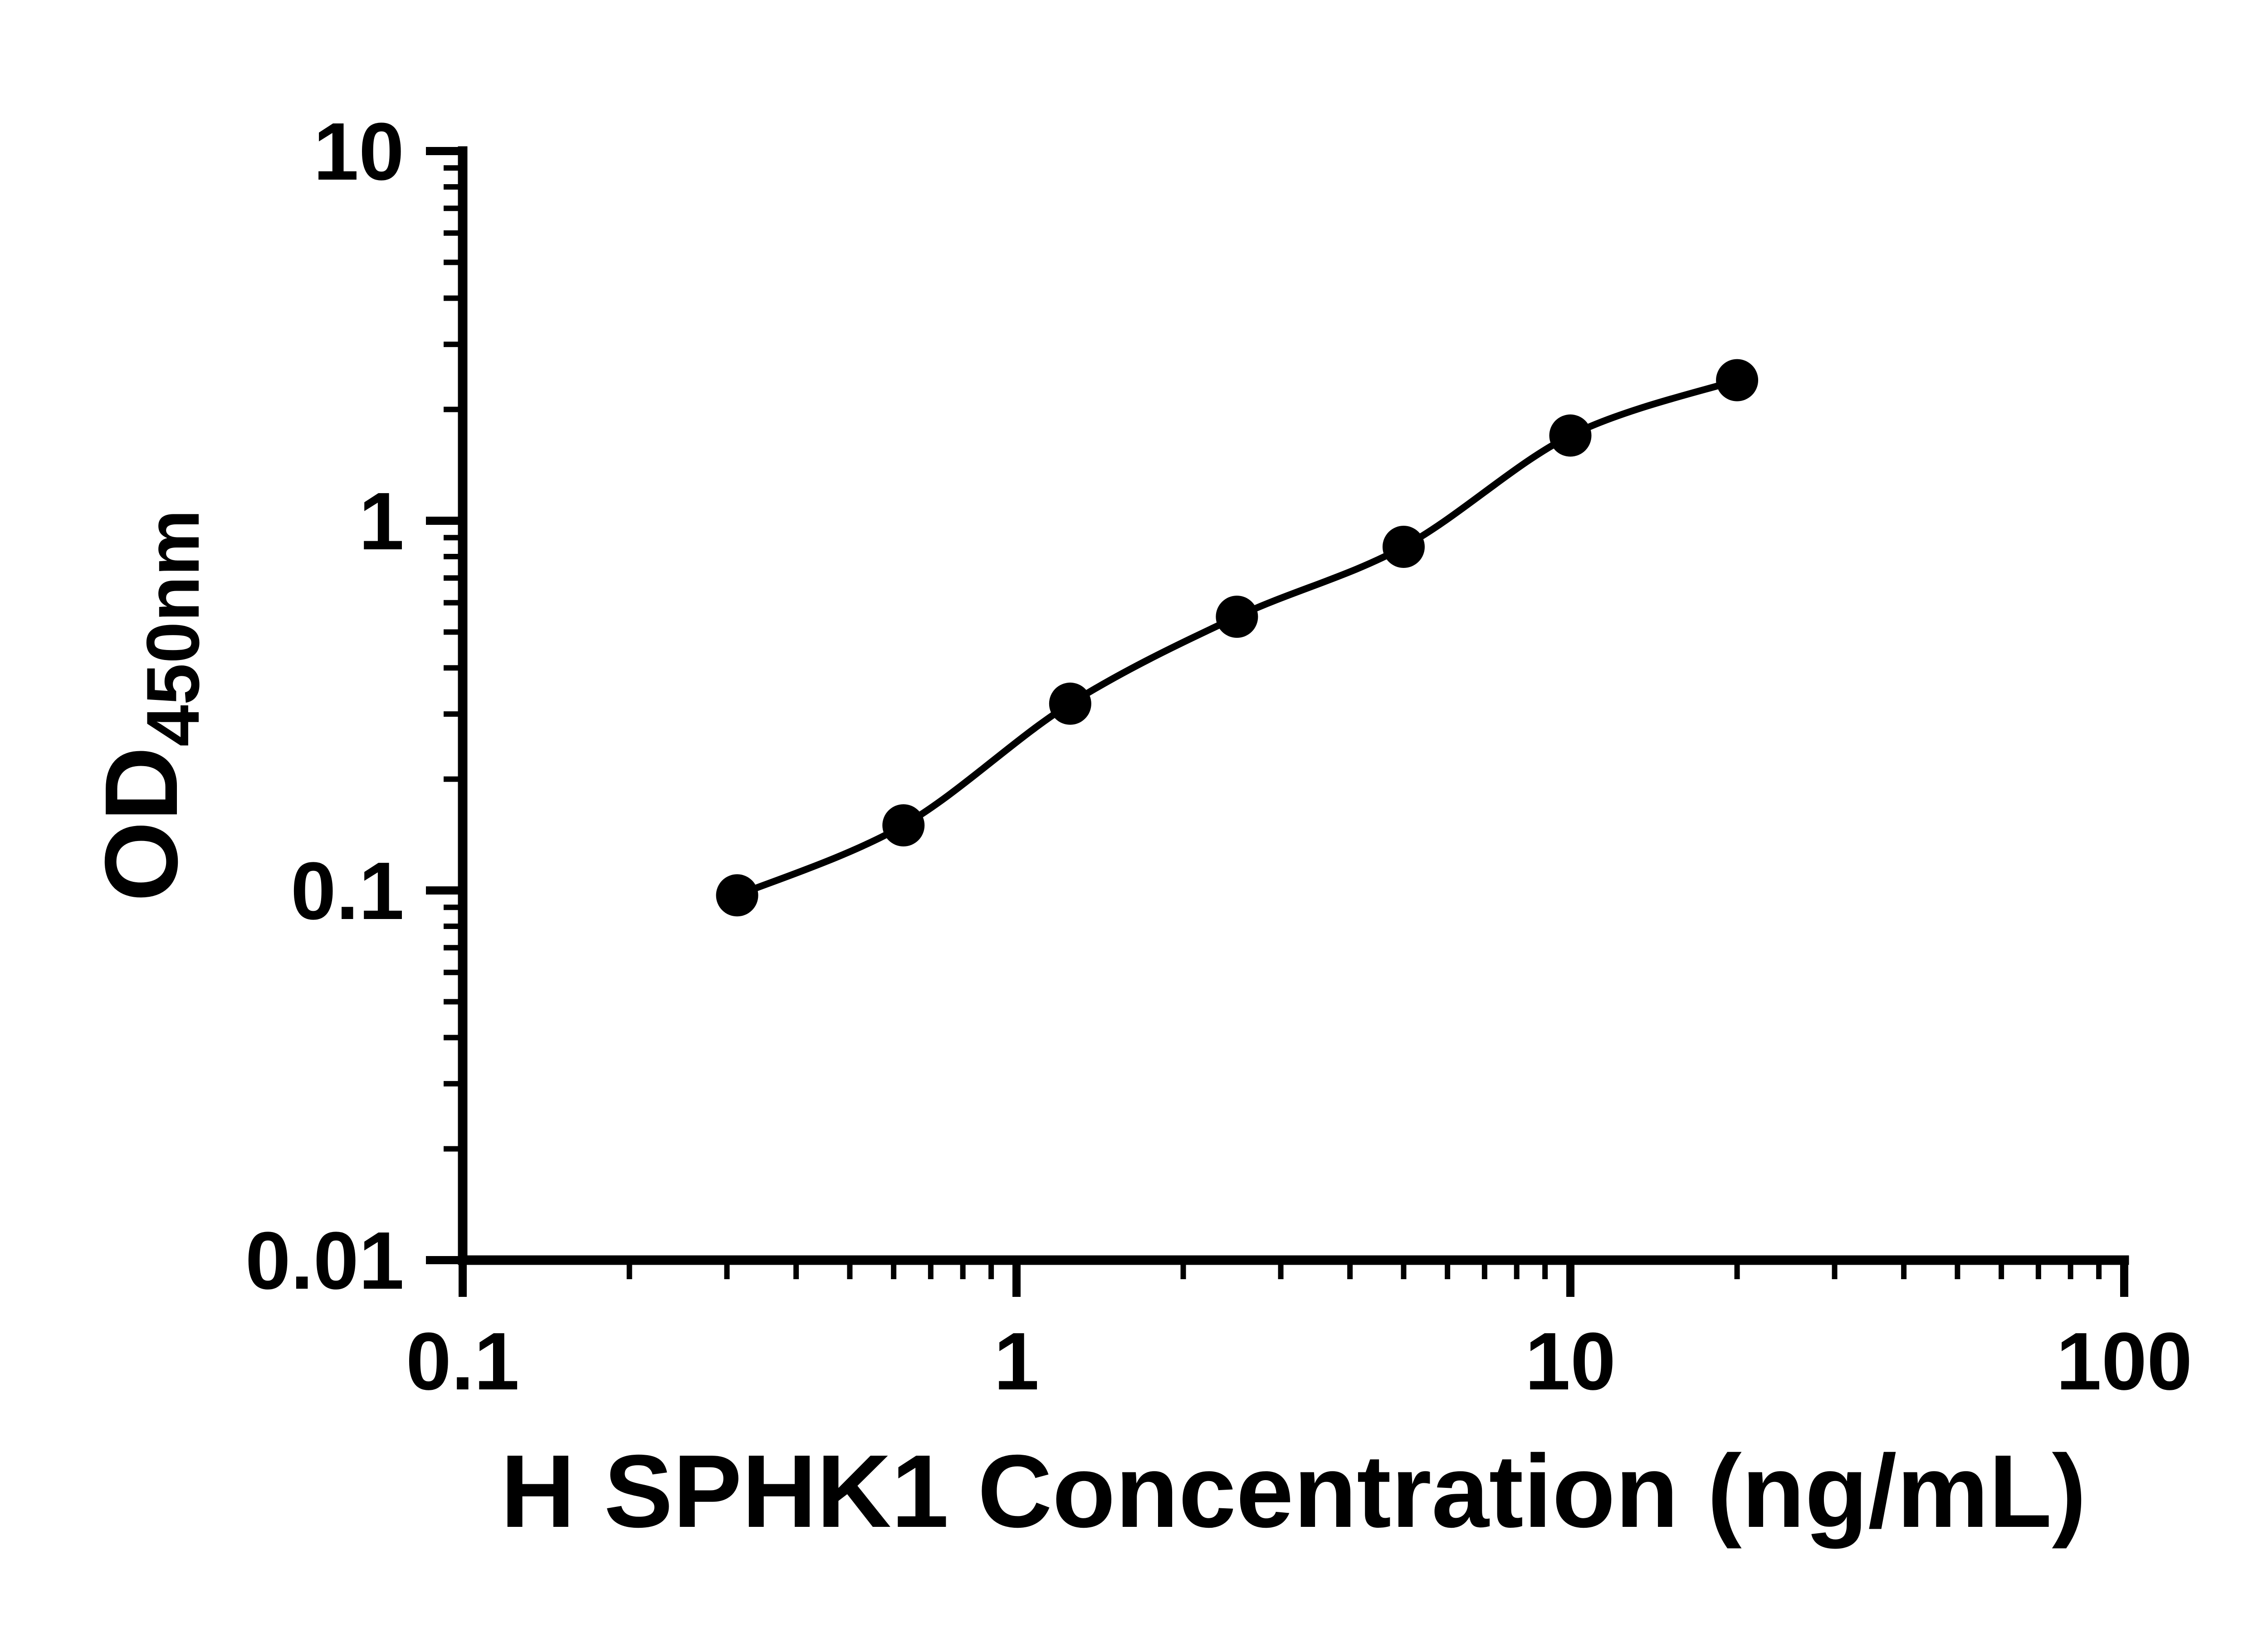 Image resolution: width=2268 pixels, height=1633 pixels. I want to click on x-axis-title: H SPHK1 Concentration (ng/mL), so click(1293, 1491).